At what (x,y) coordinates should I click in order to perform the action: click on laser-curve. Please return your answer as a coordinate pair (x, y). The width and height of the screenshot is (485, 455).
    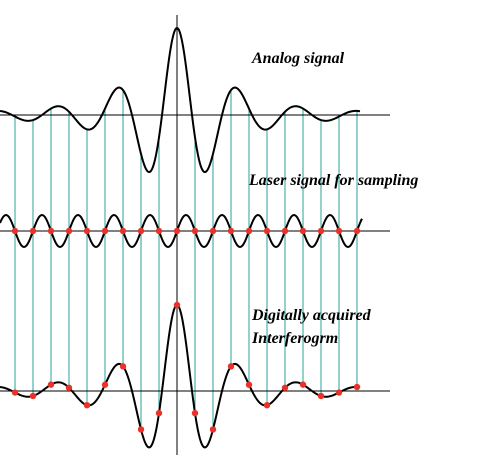
    Looking at the image, I should click on (181, 231).